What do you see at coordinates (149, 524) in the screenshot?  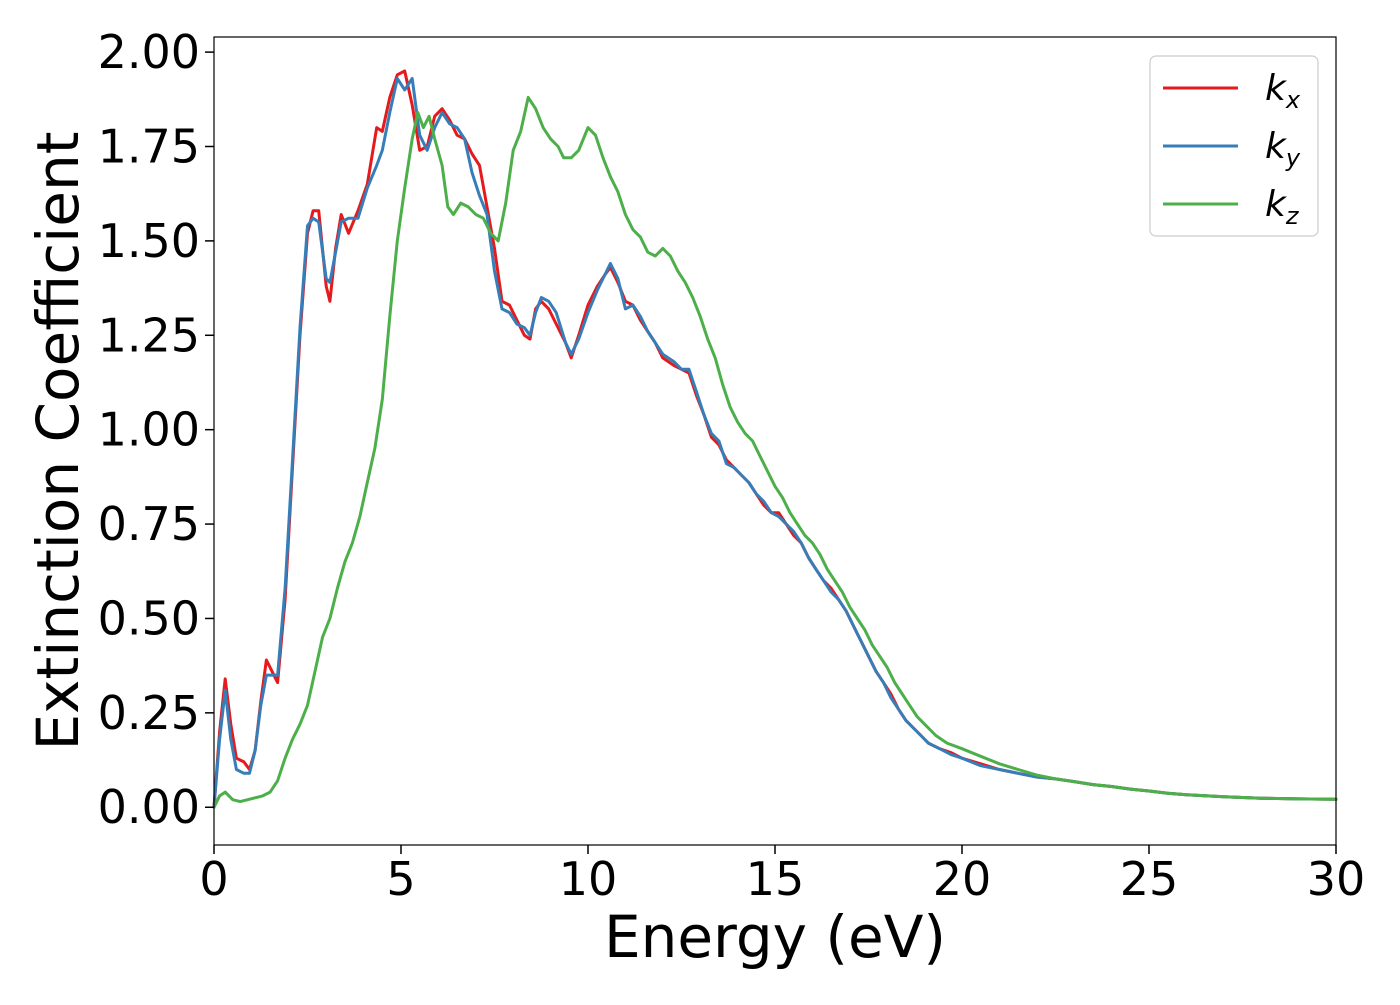 I see `y-tick-label: 0.75` at bounding box center [149, 524].